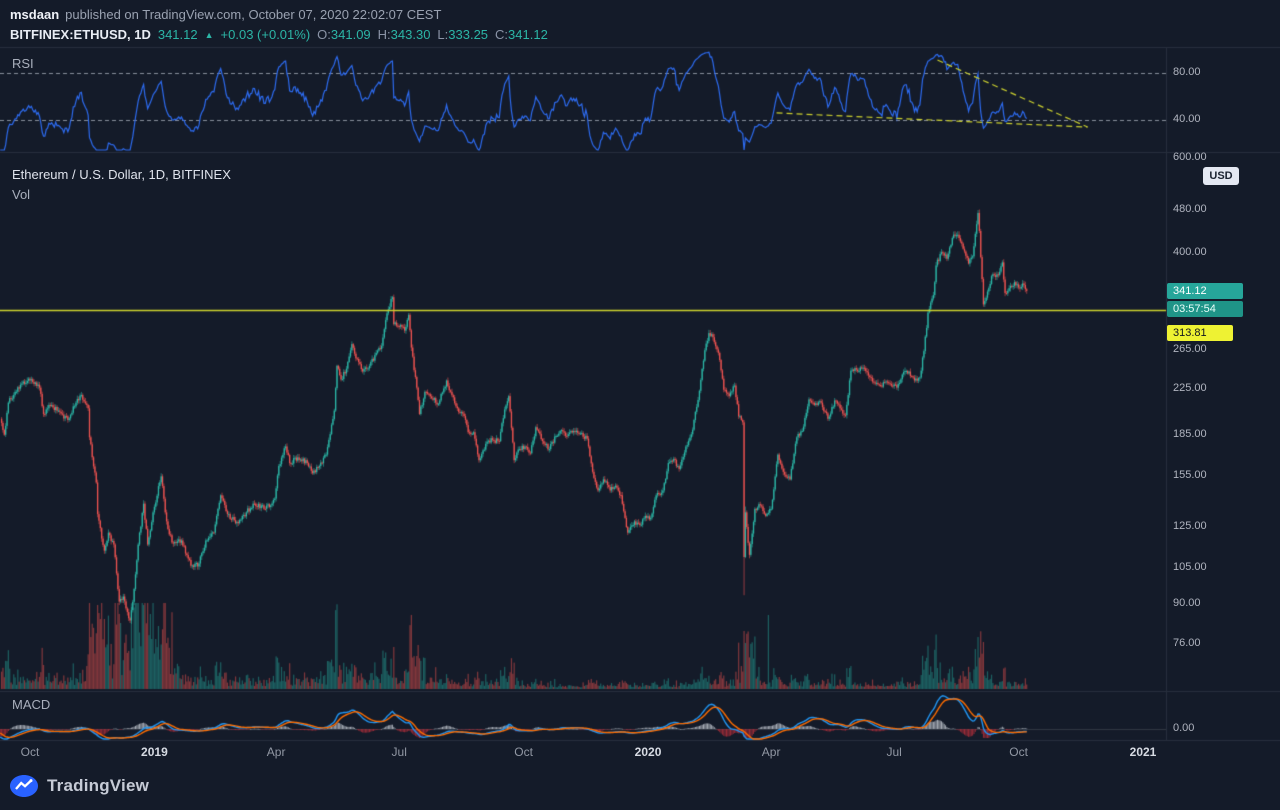  What do you see at coordinates (31, 704) in the screenshot?
I see `macd-label: MACD` at bounding box center [31, 704].